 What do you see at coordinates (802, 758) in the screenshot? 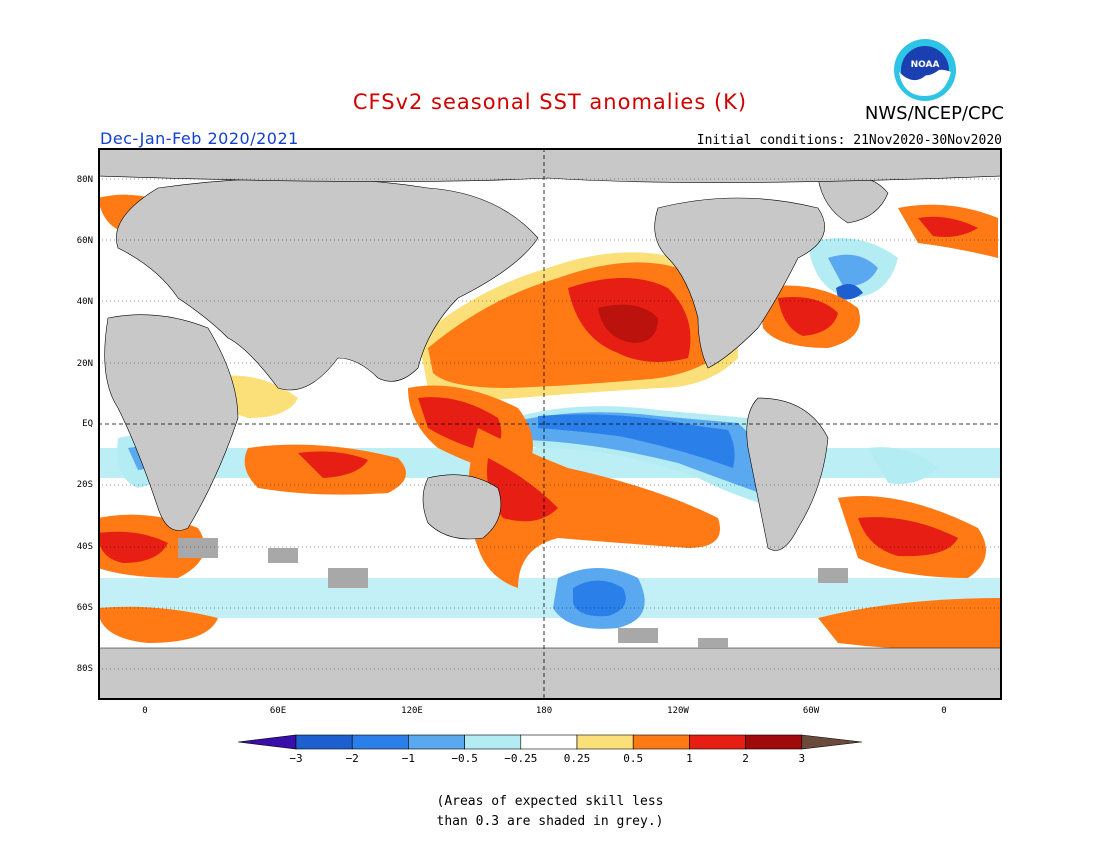
I see `colorbar-tick-label: 3` at bounding box center [802, 758].